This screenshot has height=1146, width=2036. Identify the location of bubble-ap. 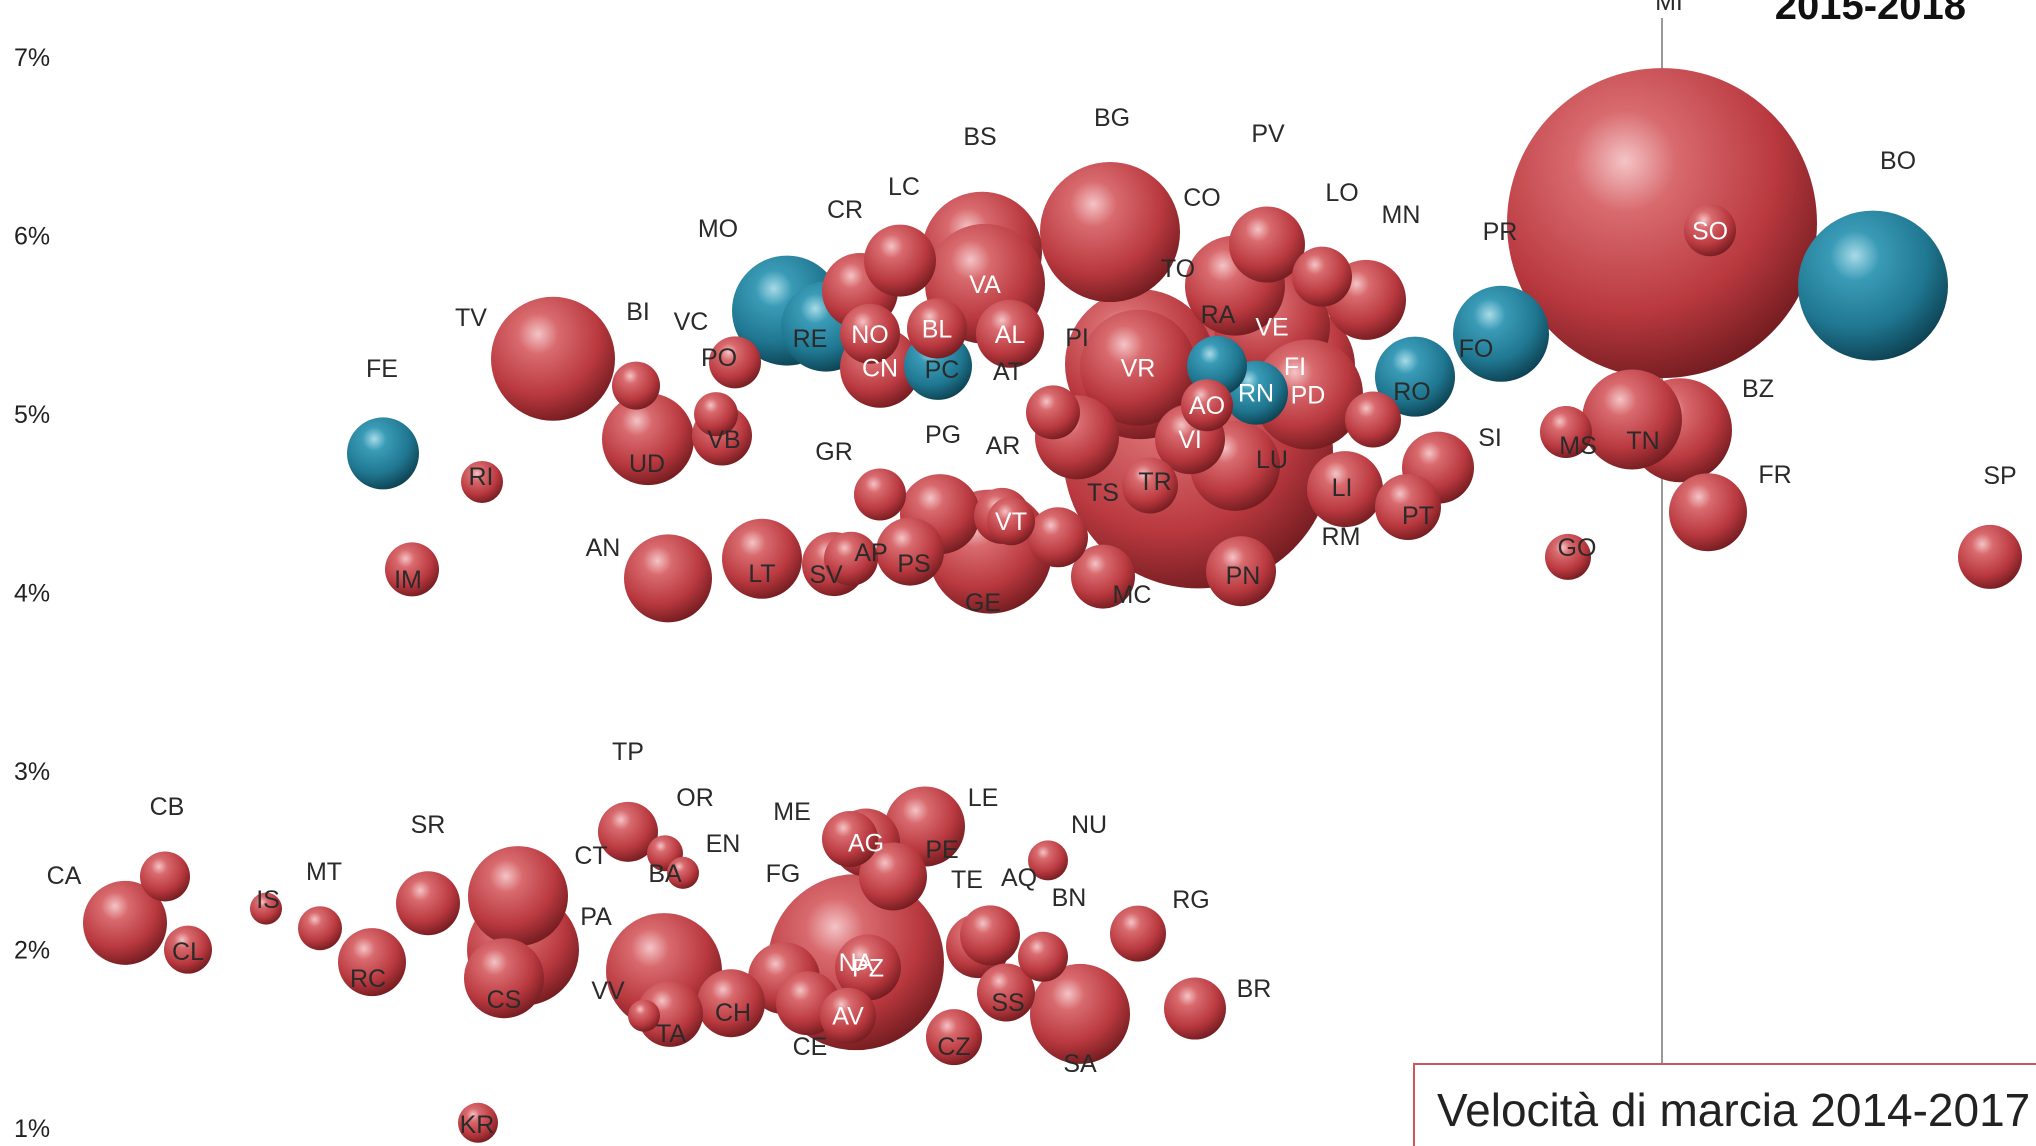
(851, 558).